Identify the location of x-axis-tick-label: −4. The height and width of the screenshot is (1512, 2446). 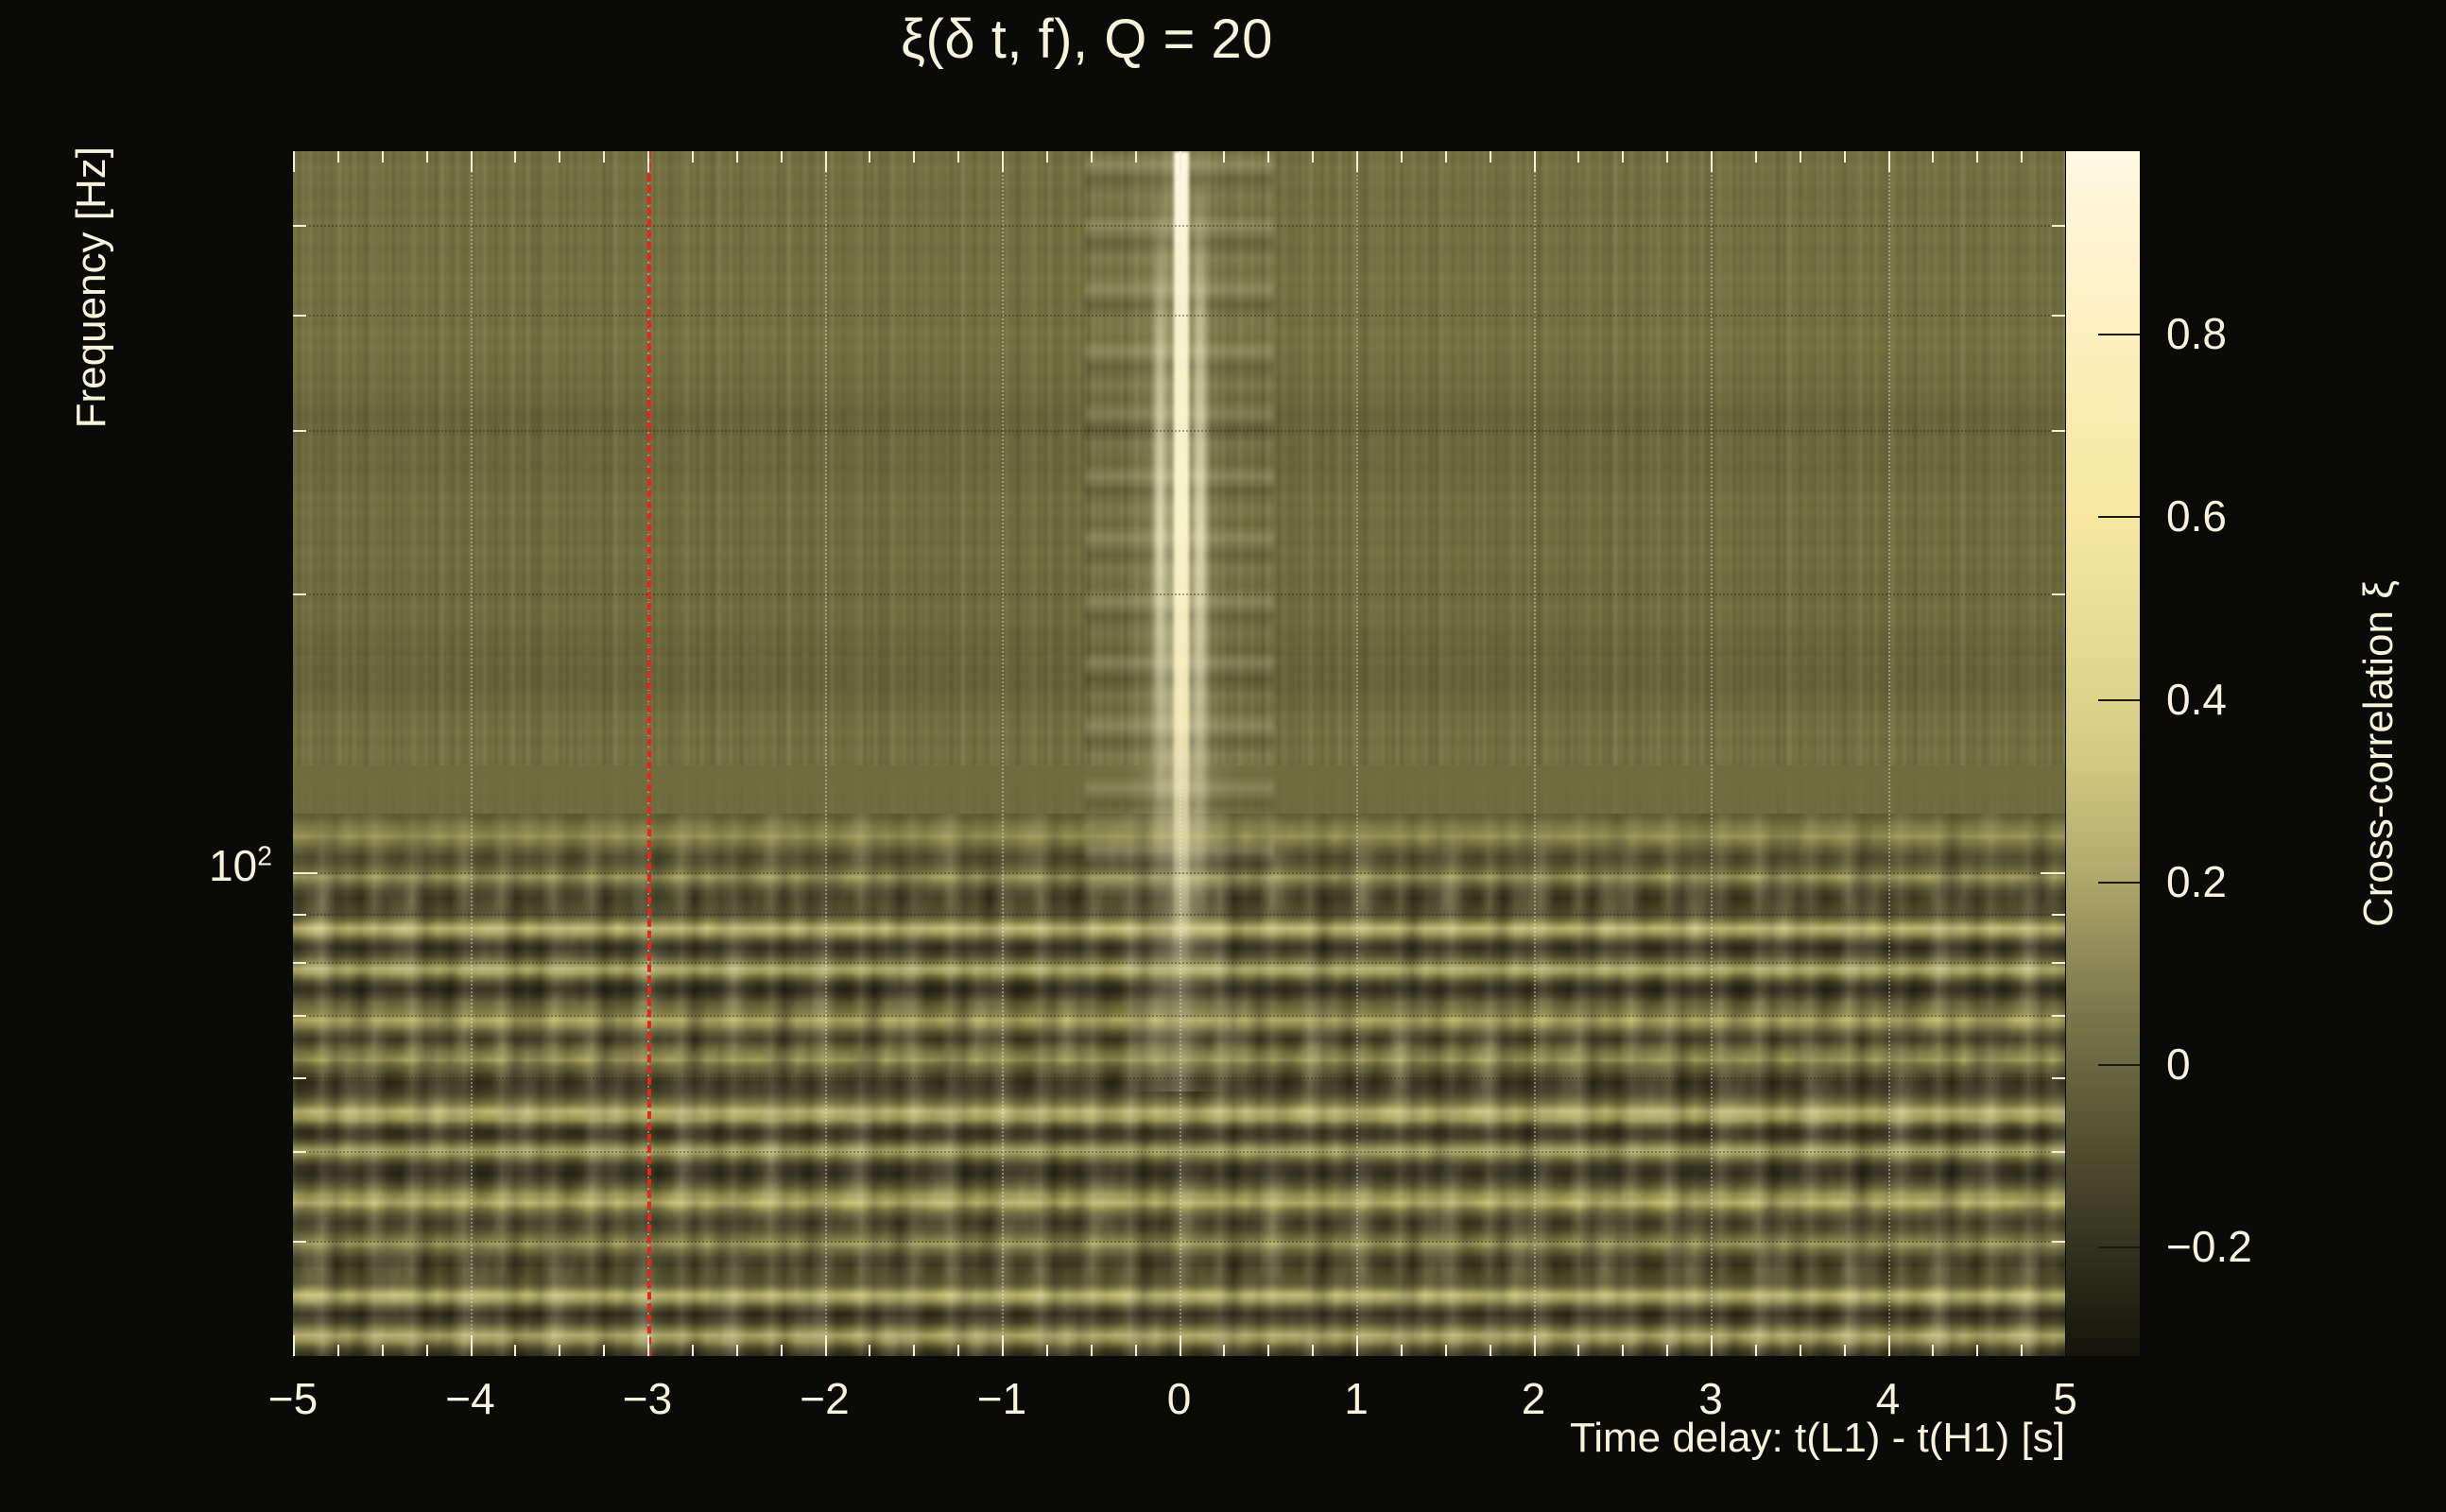
(470, 1398).